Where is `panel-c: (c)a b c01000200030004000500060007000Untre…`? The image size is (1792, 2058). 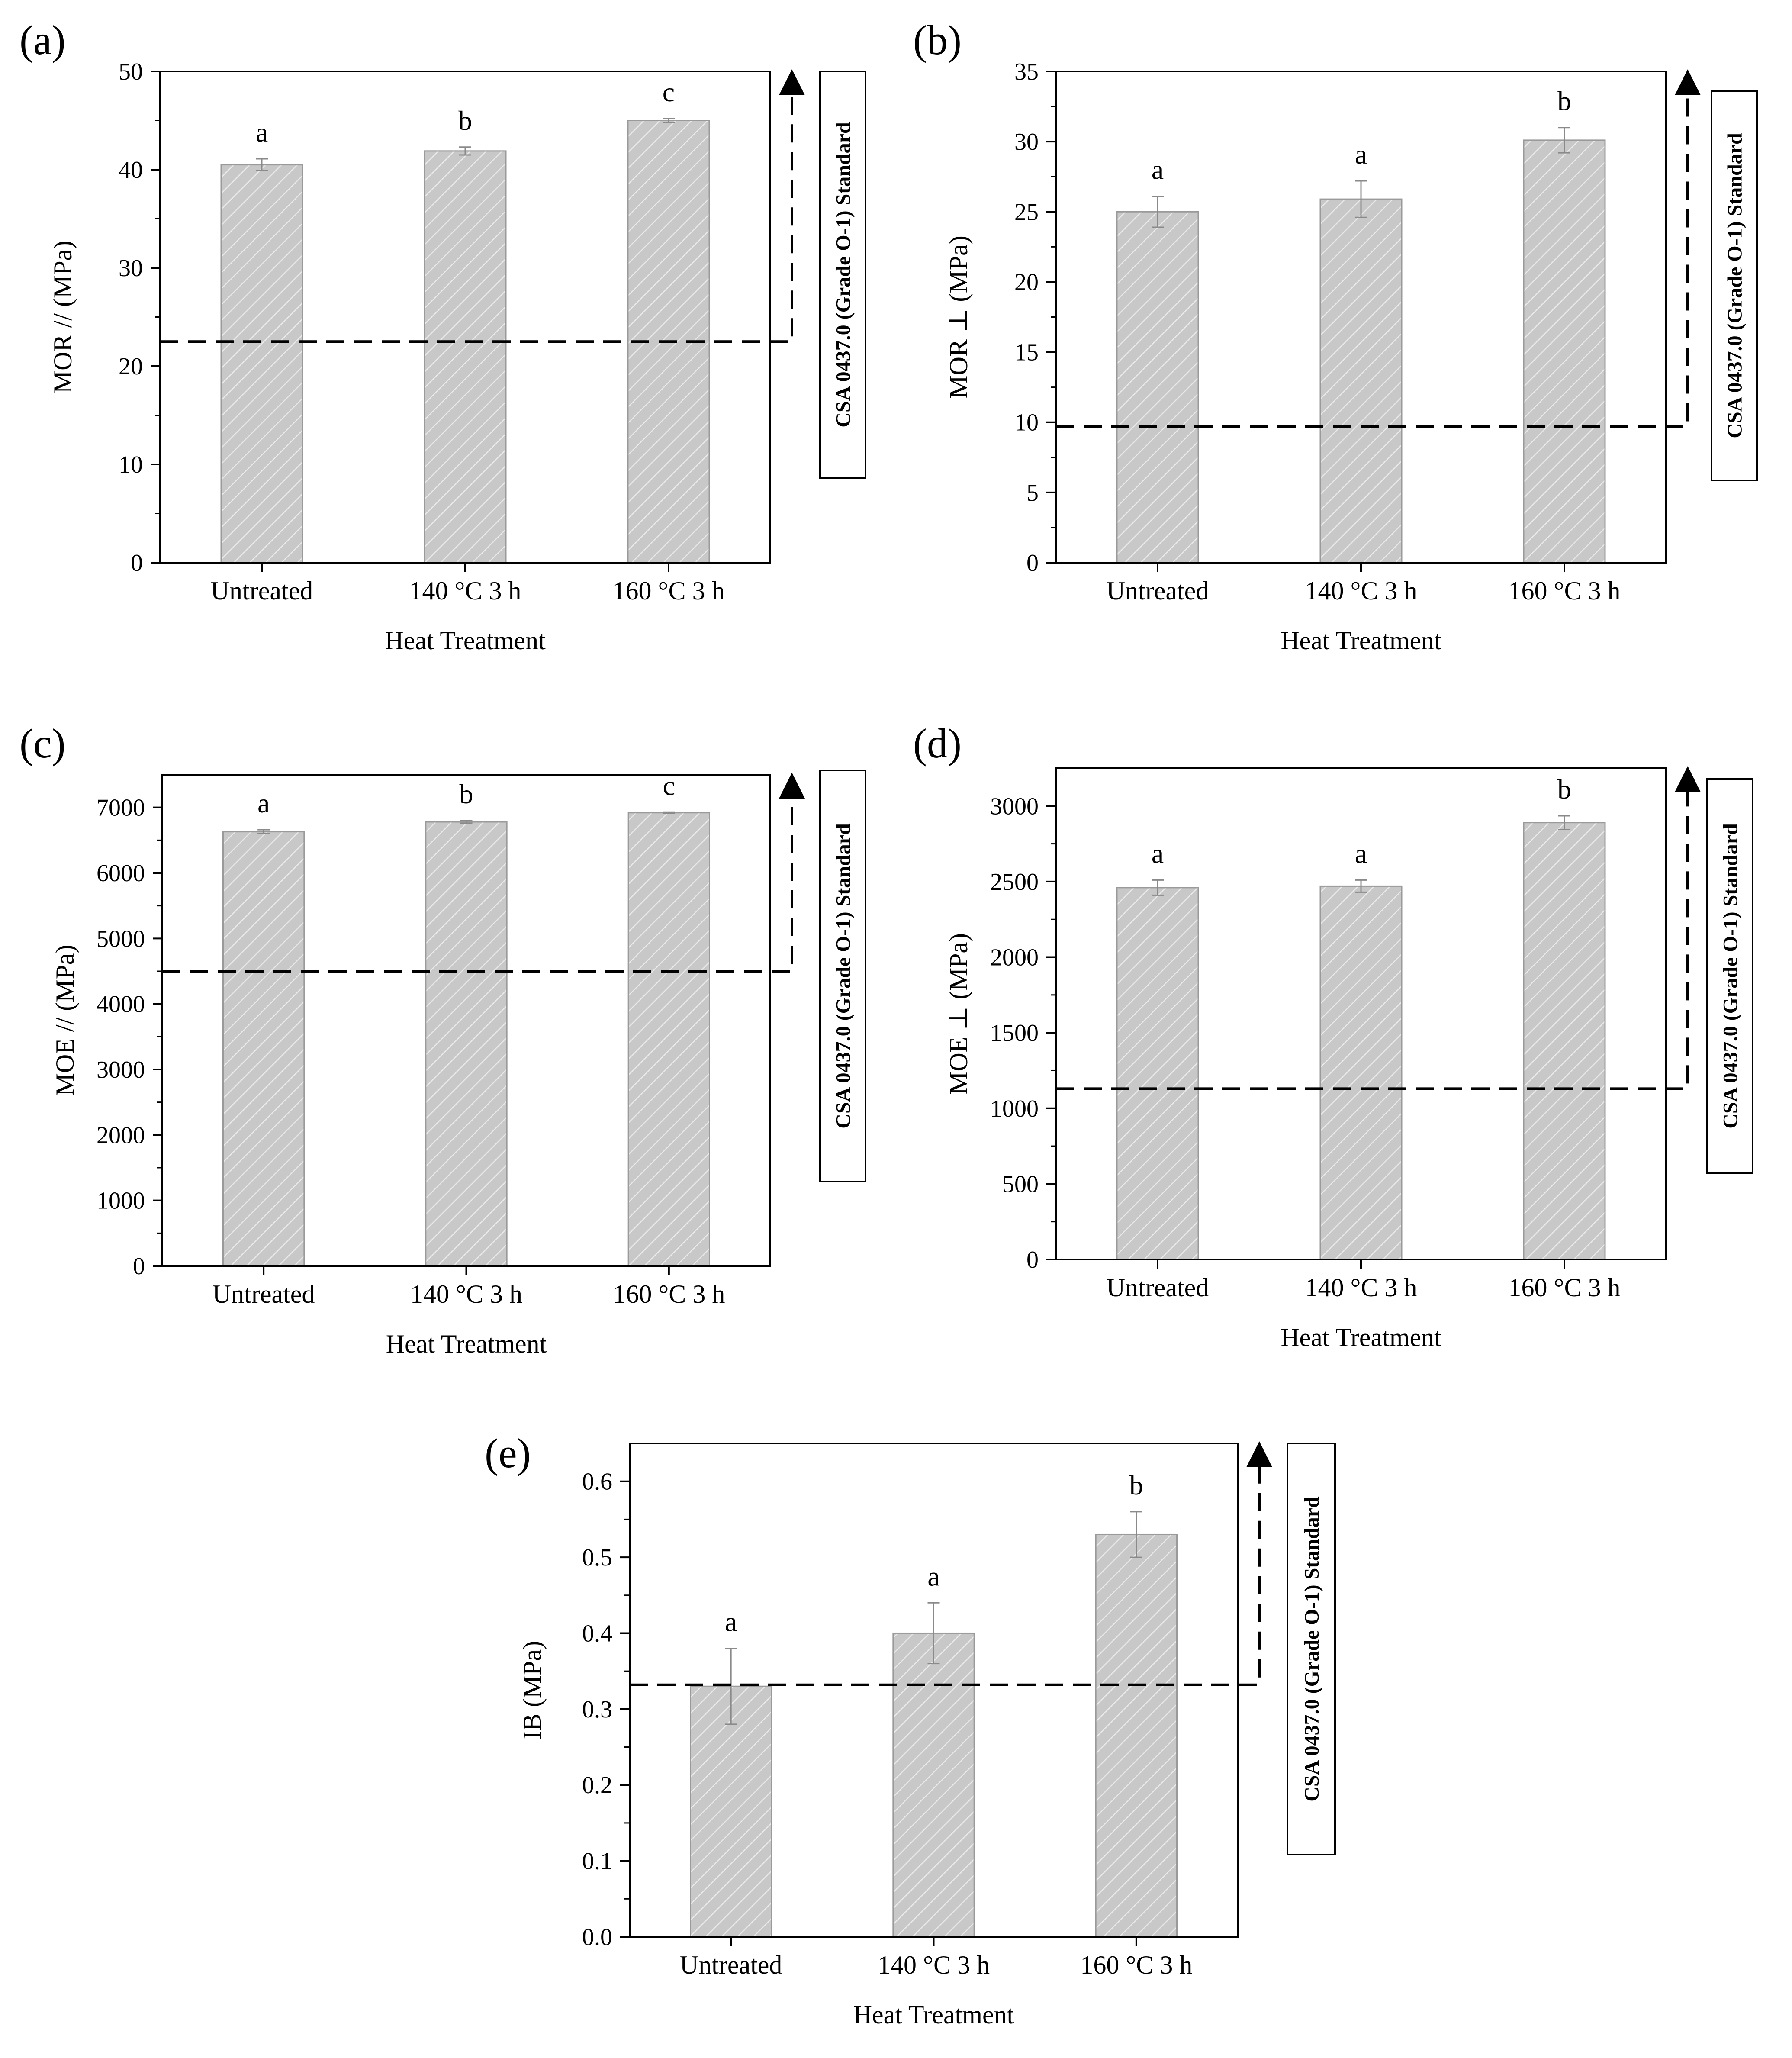 panel-c: (c)a b c01000200030004000500060007000Untre… is located at coordinates (442, 1039).